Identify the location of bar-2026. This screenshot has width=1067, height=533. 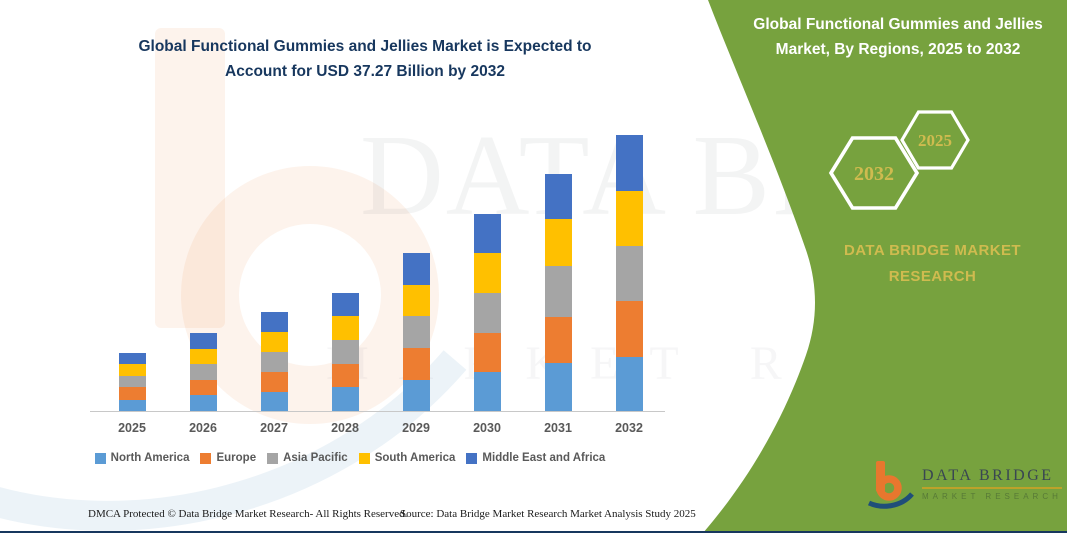
(203, 372).